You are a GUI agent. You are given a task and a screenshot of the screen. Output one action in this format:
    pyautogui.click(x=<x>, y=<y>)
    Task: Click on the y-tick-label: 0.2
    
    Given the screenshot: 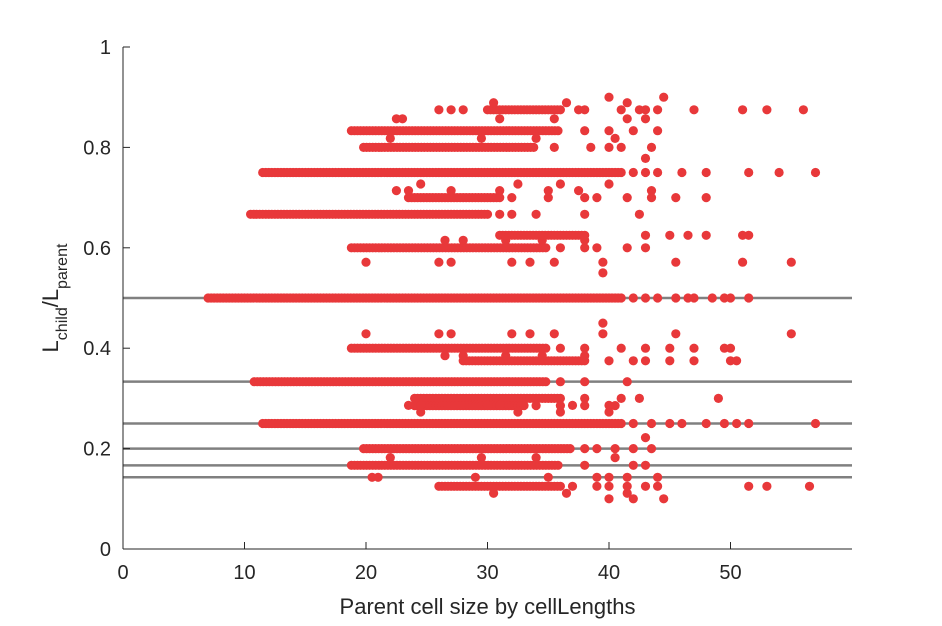 What is the action you would take?
    pyautogui.click(x=97, y=450)
    